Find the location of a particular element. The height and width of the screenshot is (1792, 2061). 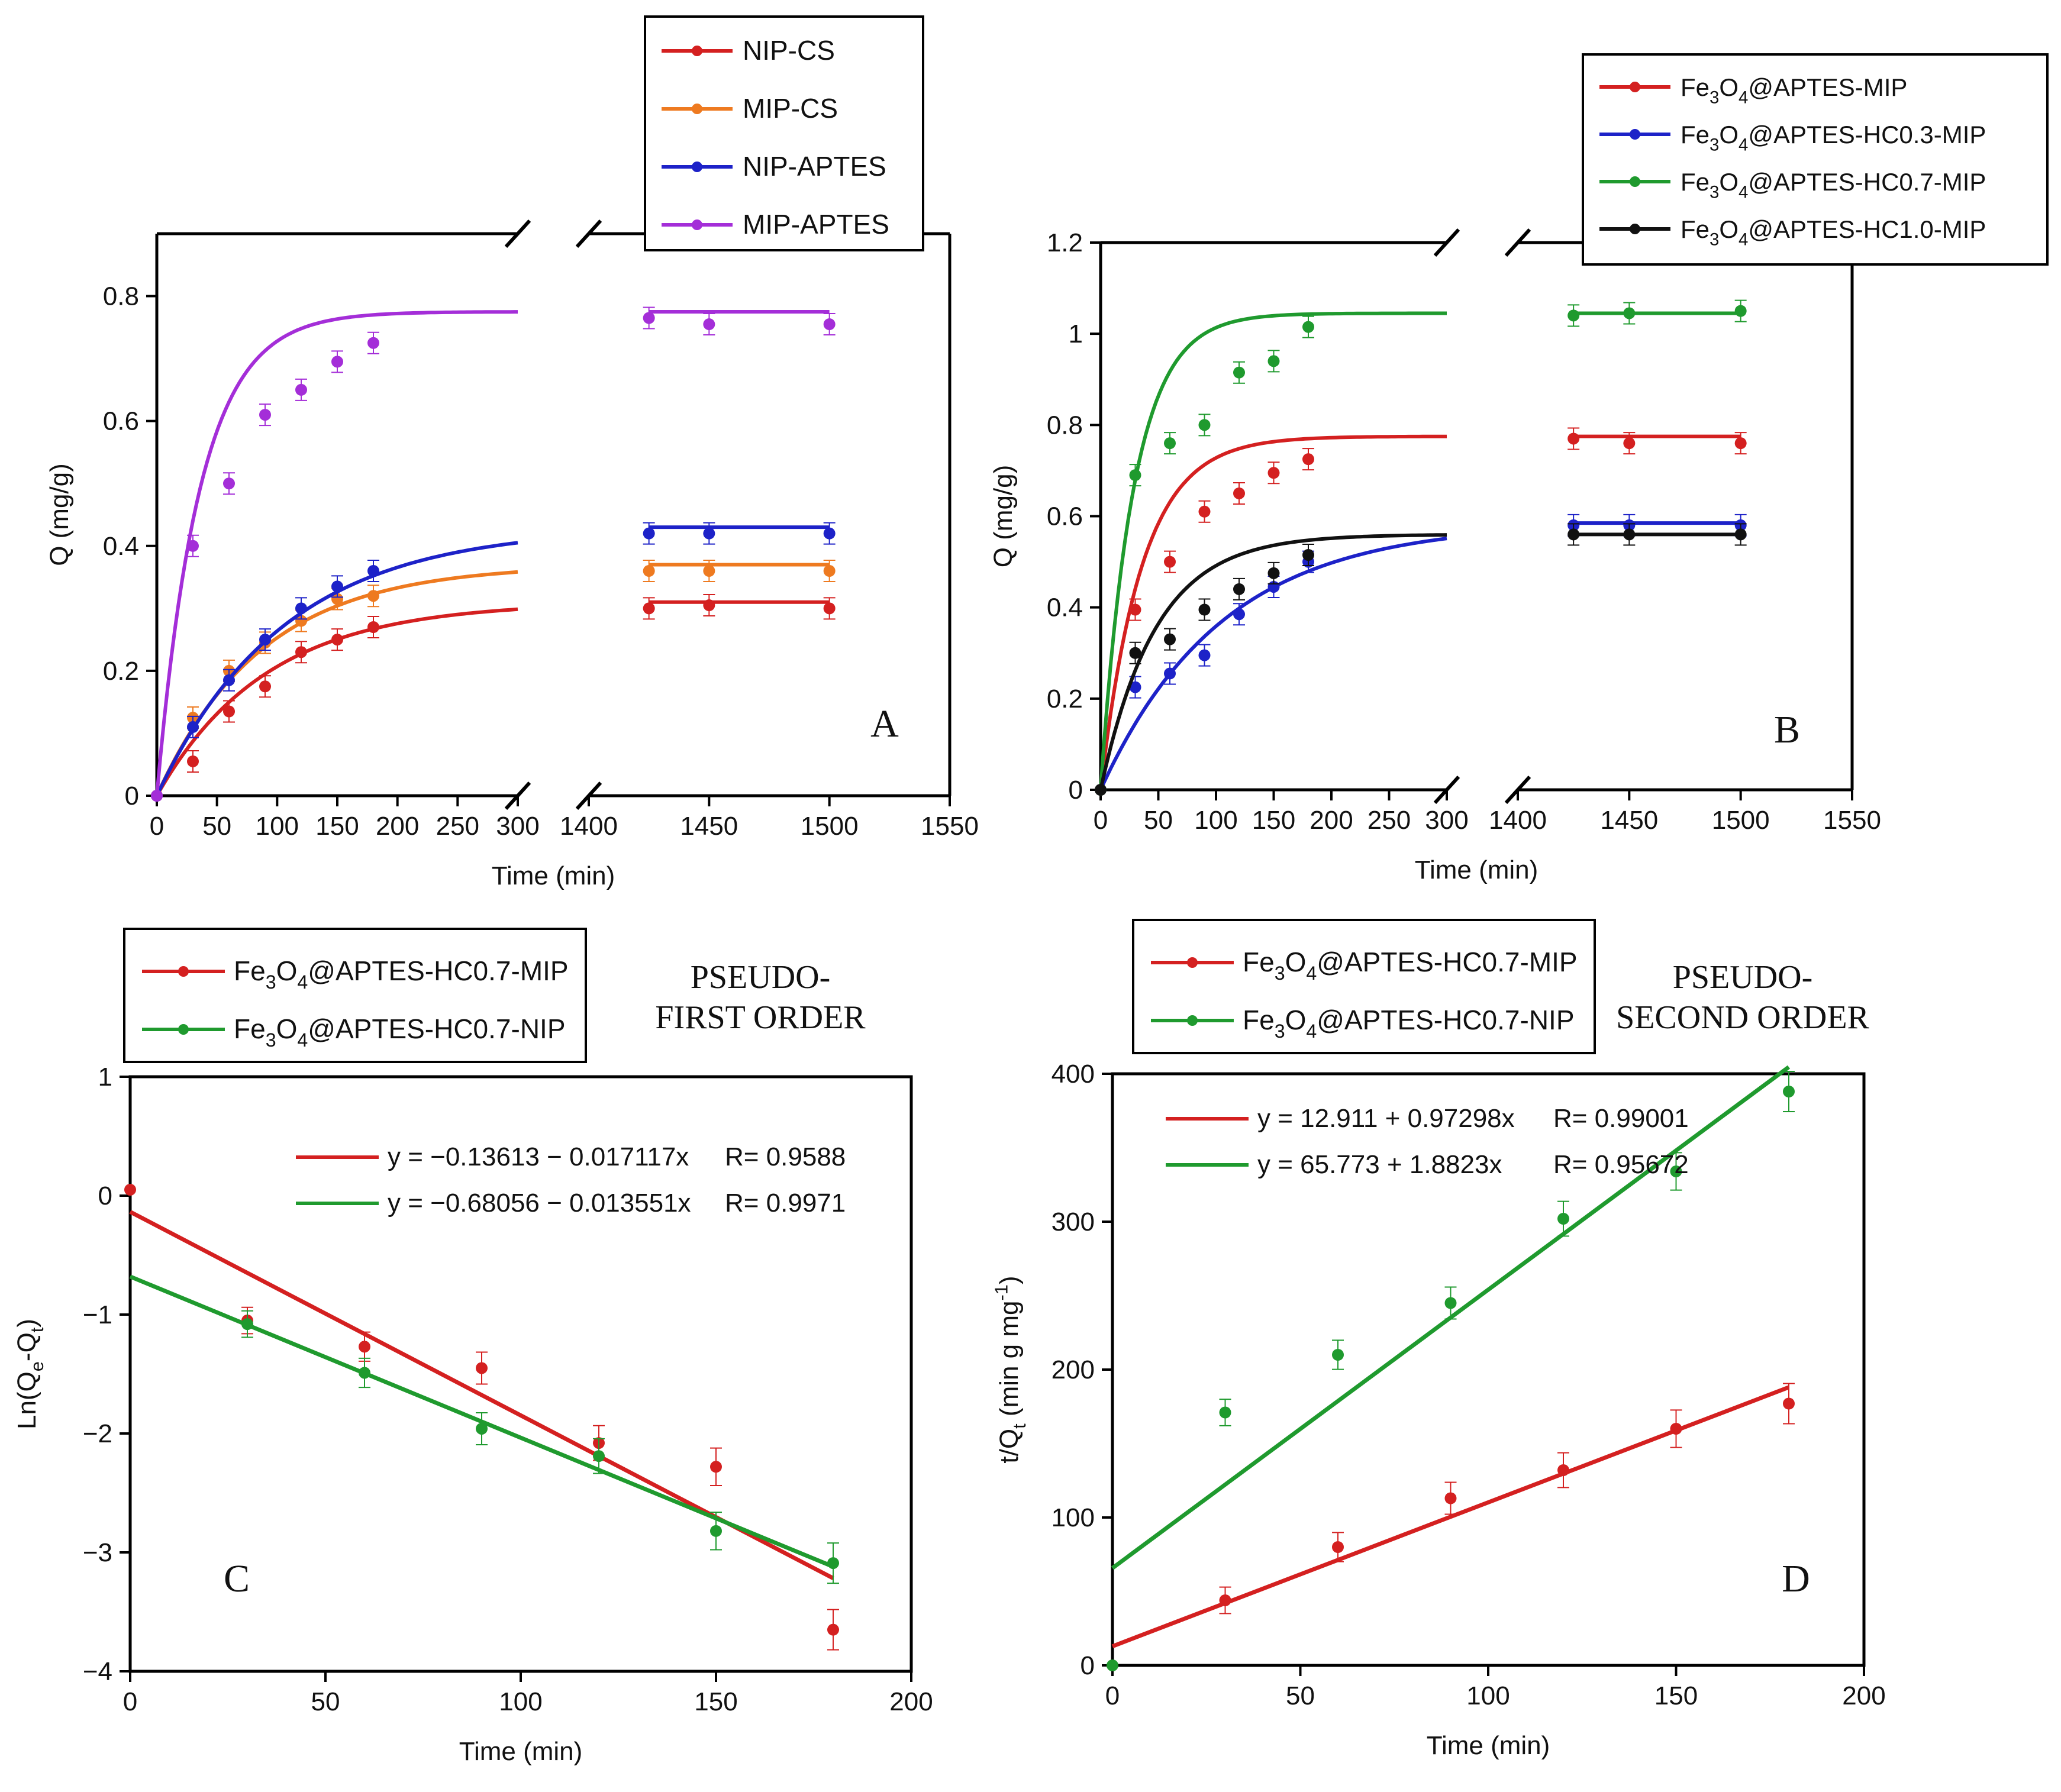

panel-a-legend-label: NIP-CS is located at coordinates (789, 50).